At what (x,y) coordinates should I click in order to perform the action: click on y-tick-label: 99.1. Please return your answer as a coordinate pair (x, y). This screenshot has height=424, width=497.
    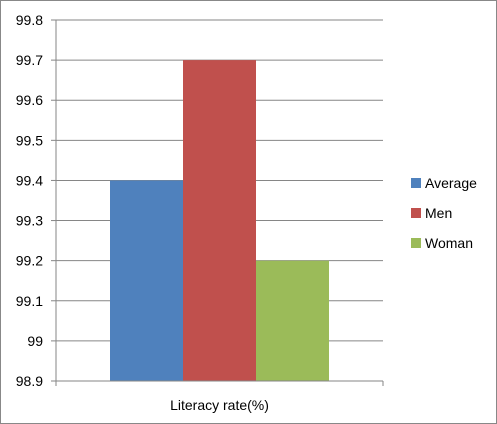
    Looking at the image, I should click on (29, 301).